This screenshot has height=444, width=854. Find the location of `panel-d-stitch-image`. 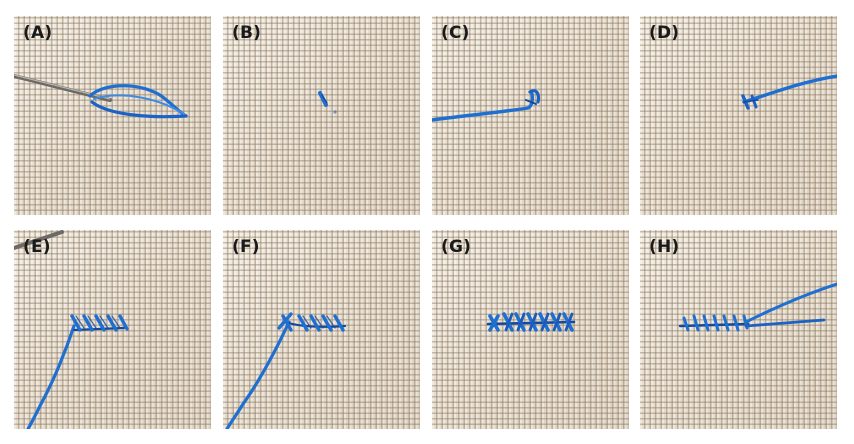

panel-d-stitch-image is located at coordinates (789, 92).